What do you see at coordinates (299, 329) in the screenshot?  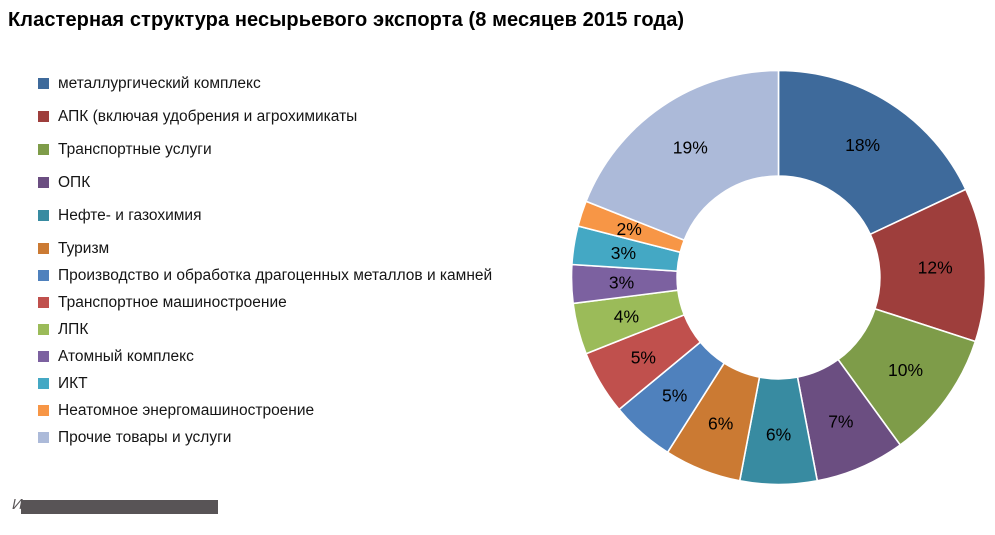 I see `legend-item: ЛПК` at bounding box center [299, 329].